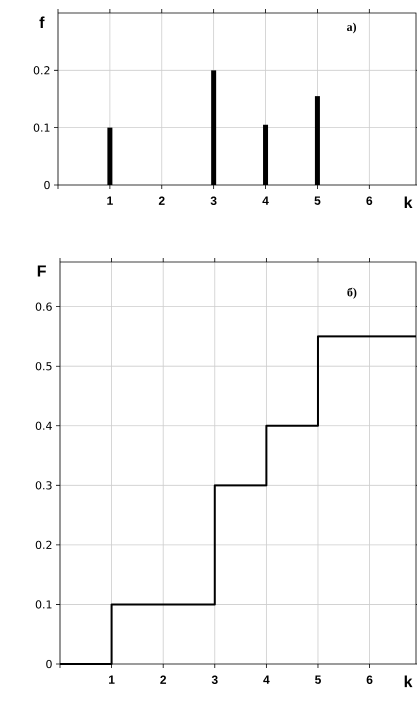  I want to click on y-tick-label: 0.5, so click(44, 366).